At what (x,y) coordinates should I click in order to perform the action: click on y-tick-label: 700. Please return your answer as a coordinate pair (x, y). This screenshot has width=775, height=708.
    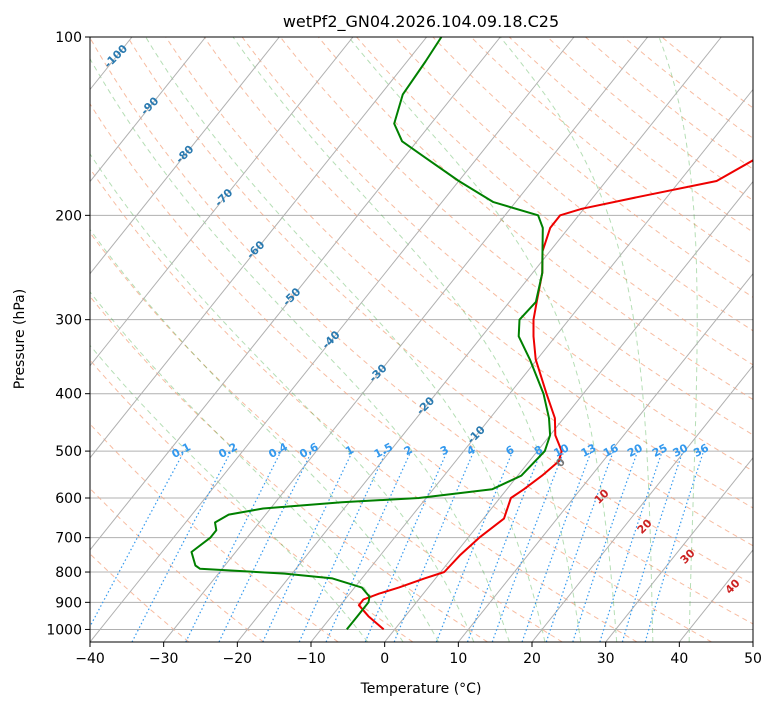
    Looking at the image, I should click on (68, 539).